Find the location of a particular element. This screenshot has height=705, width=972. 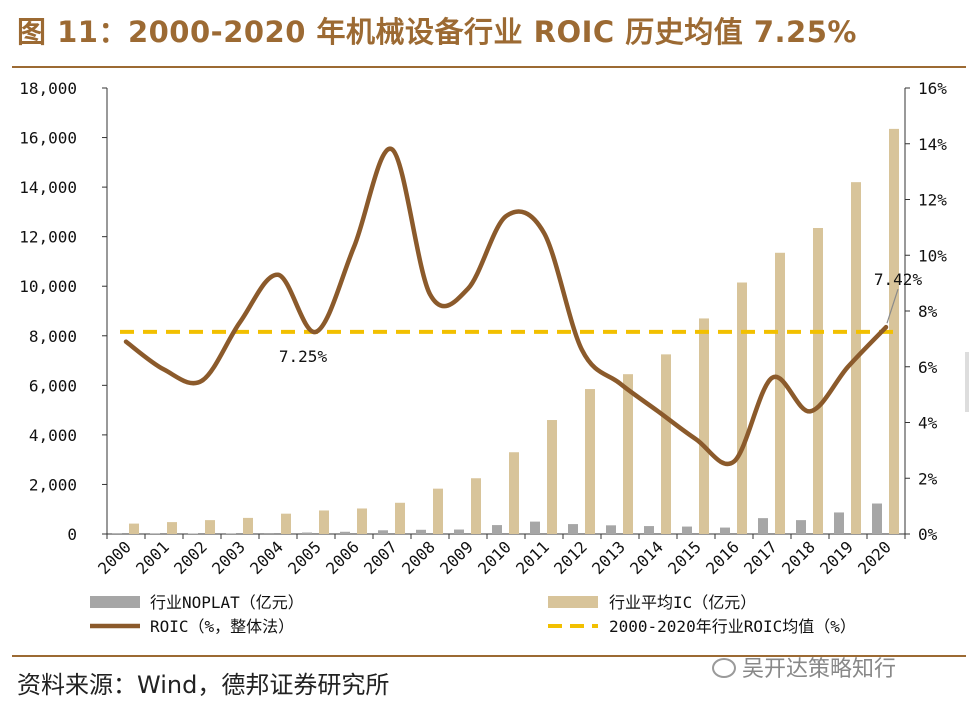

x-axis-tick-label: 2001 is located at coordinates (152, 557).